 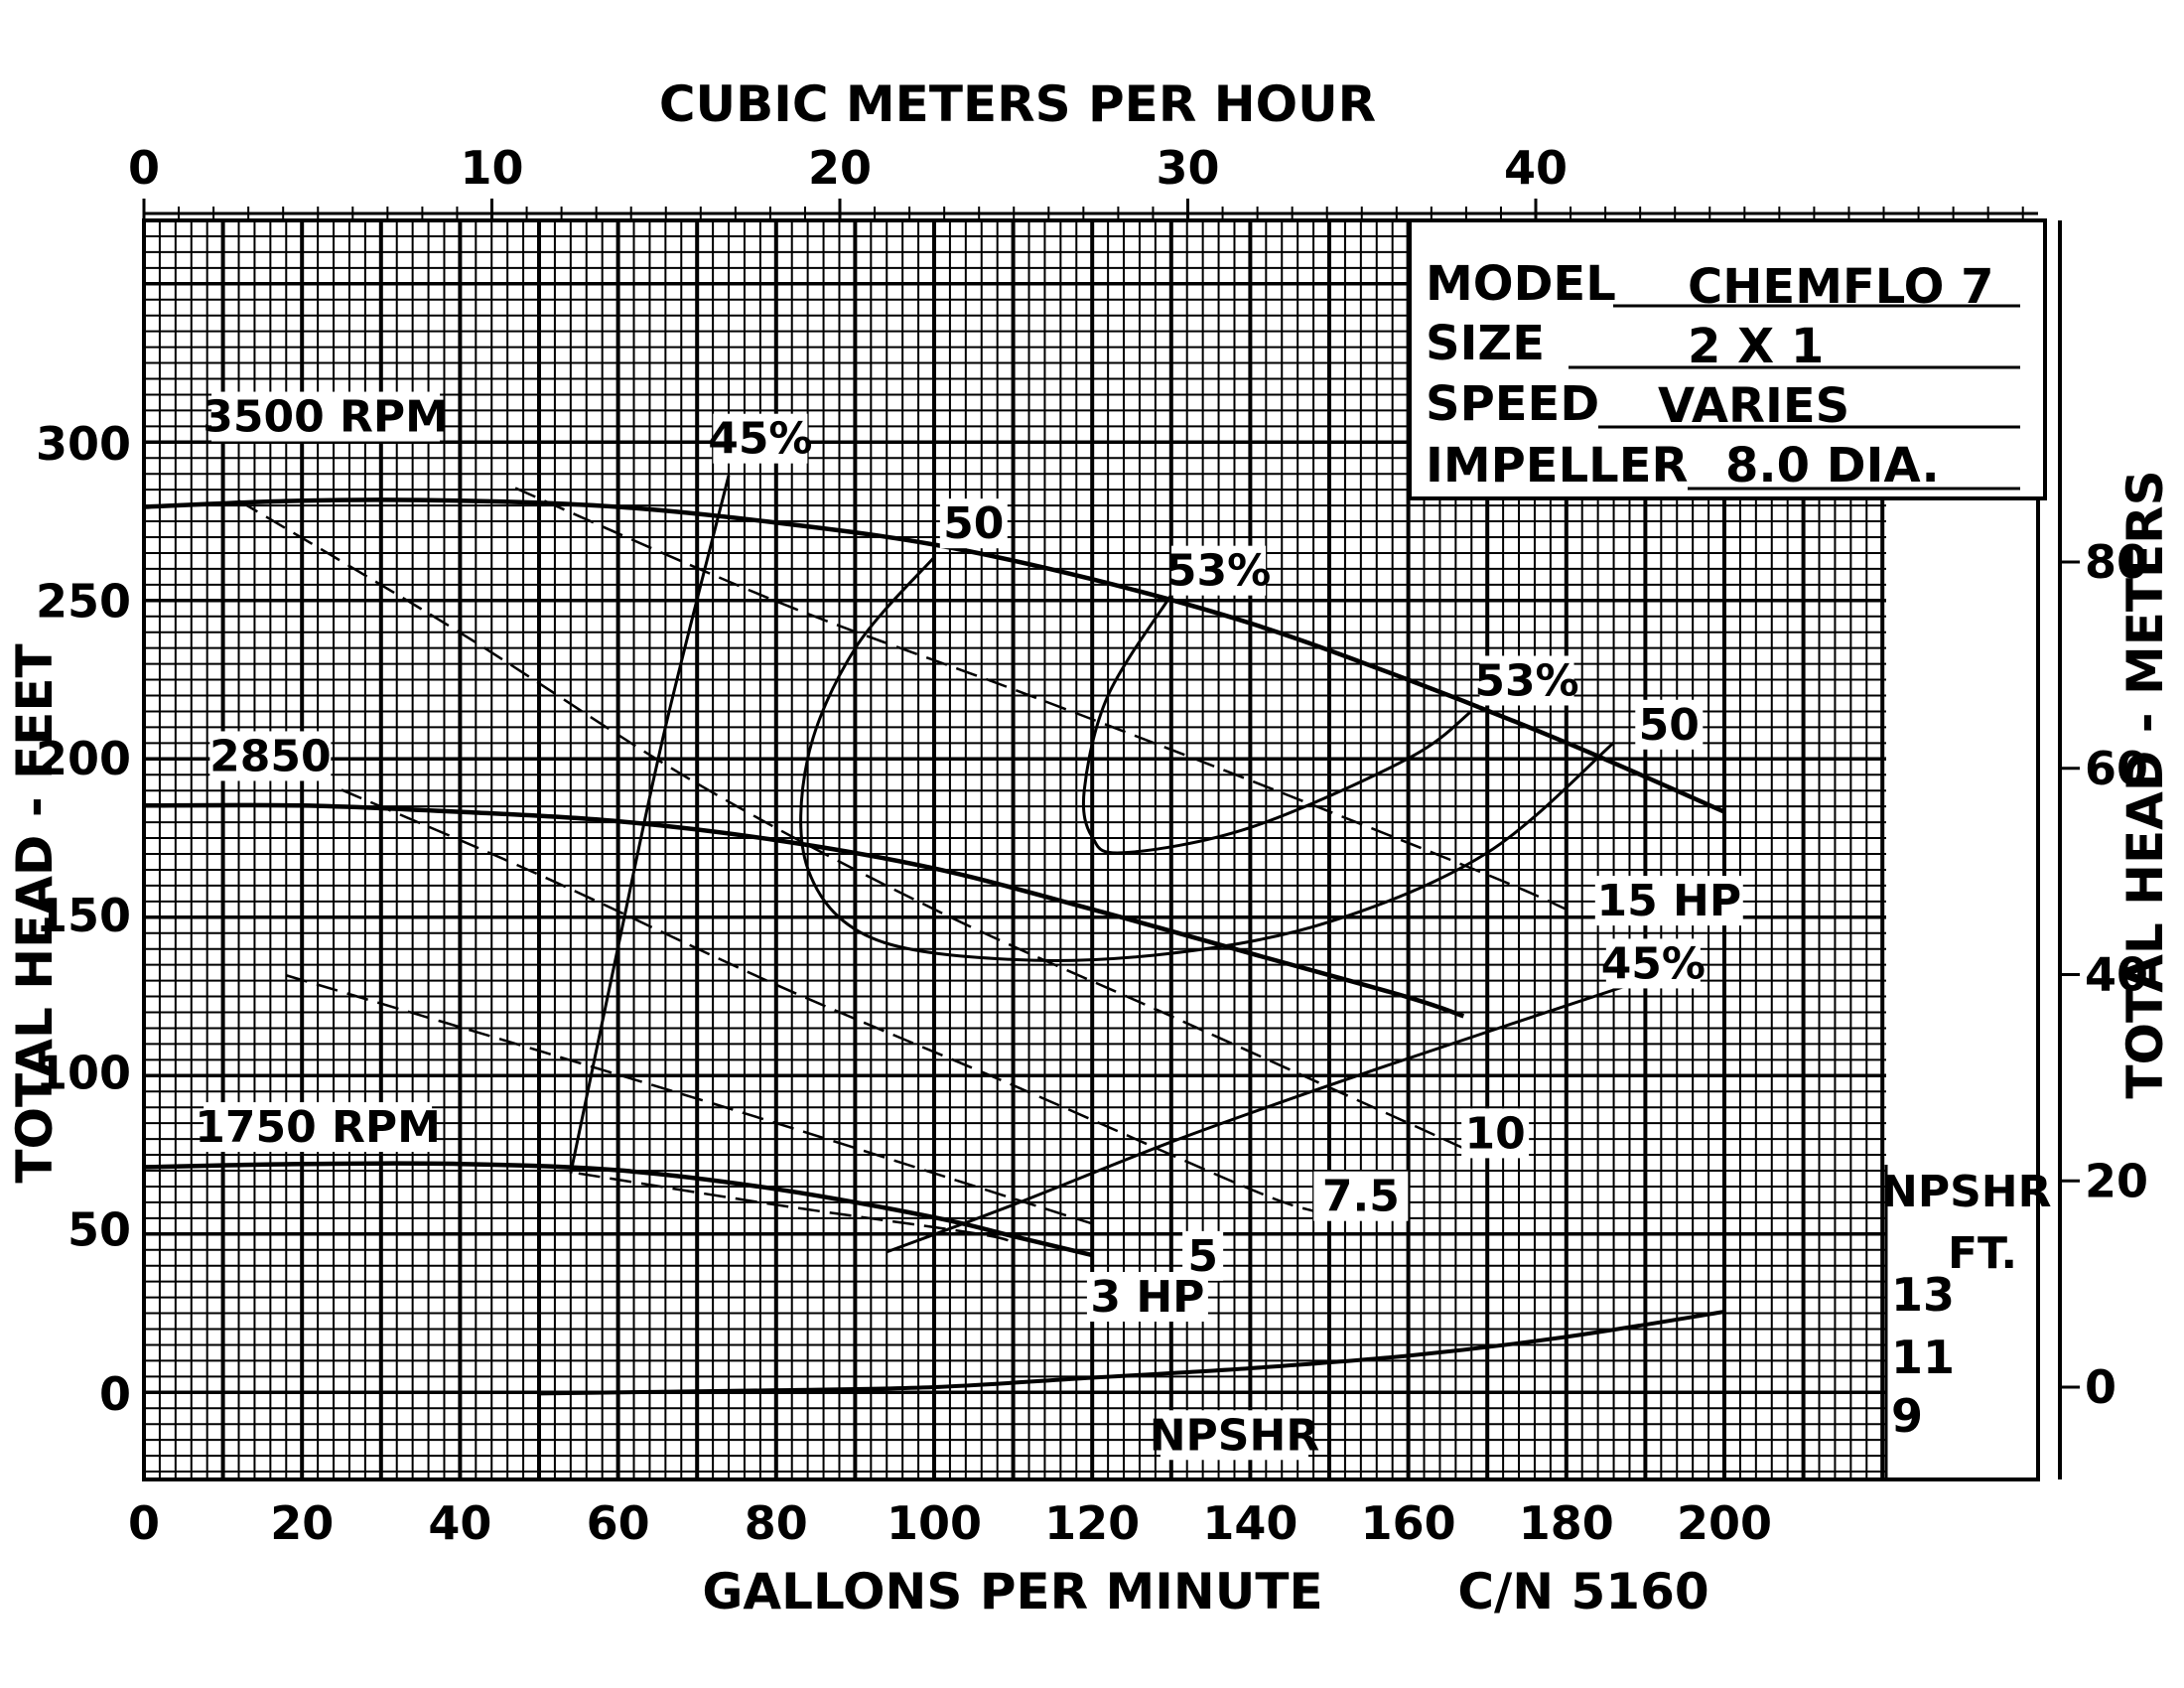 What do you see at coordinates (776, 1523) in the screenshot?
I see `x-tick-label: 80` at bounding box center [776, 1523].